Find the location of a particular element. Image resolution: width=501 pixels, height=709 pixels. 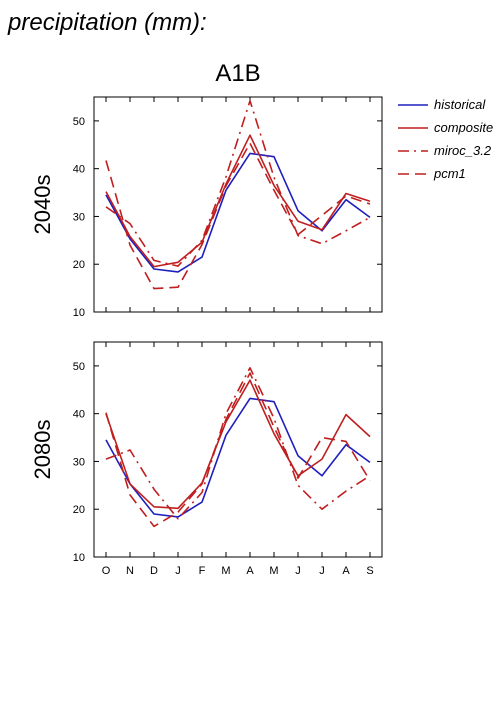

legend-label-historical: historical is located at coordinates (460, 104).